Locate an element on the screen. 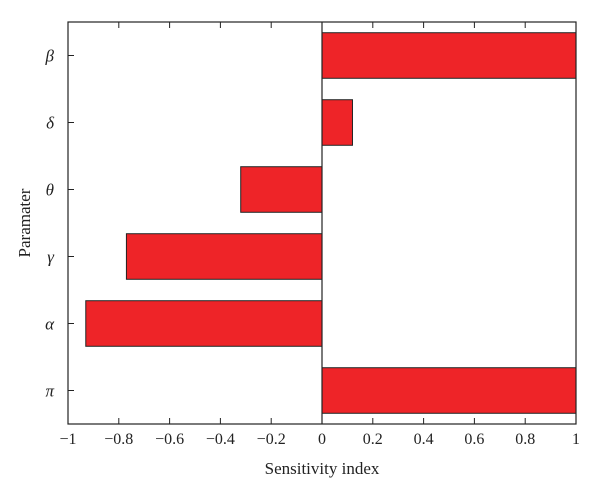 This screenshot has width=600, height=500. x-tick-label: −1 is located at coordinates (67, 439).